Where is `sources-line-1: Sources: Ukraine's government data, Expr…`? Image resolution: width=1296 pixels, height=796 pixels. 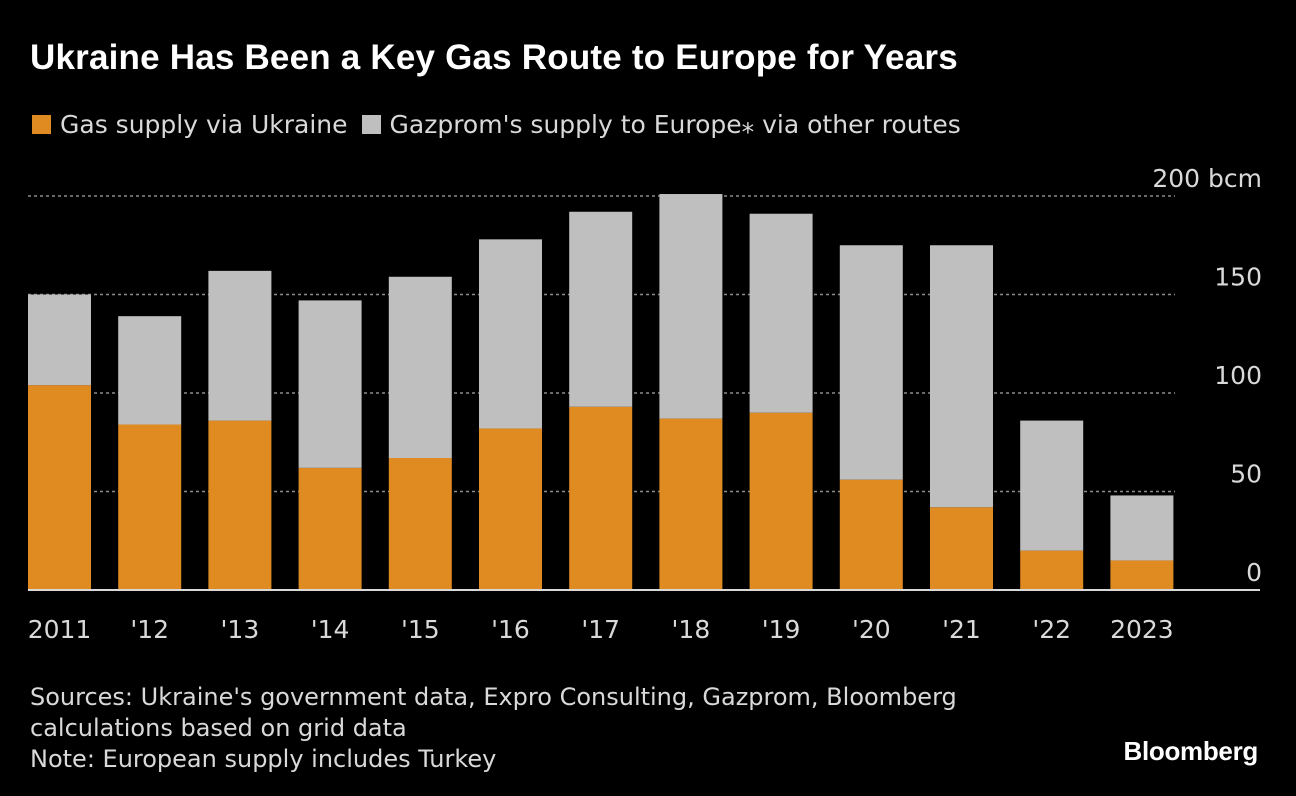 sources-line-1: Sources: Ukraine's government data, Expr… is located at coordinates (493, 697).